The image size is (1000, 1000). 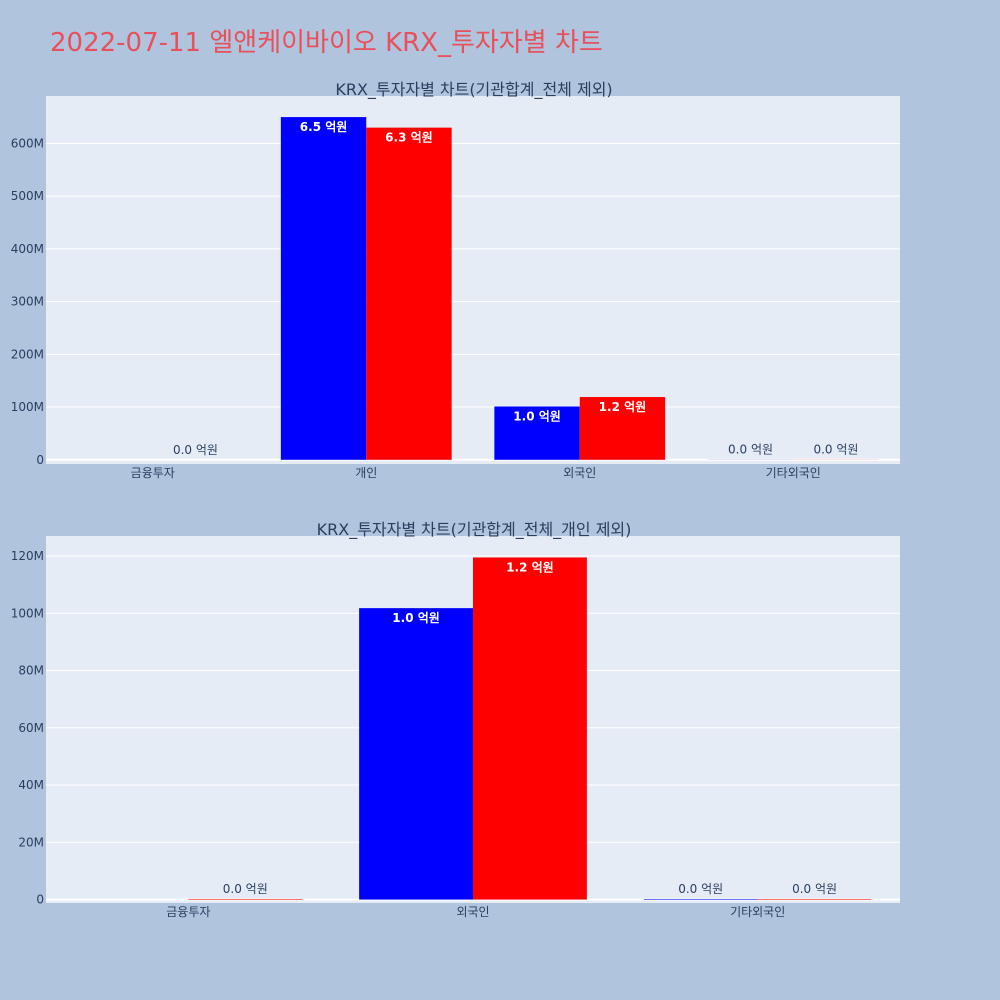 I want to click on y-tick-label: 120M, so click(x=27, y=556).